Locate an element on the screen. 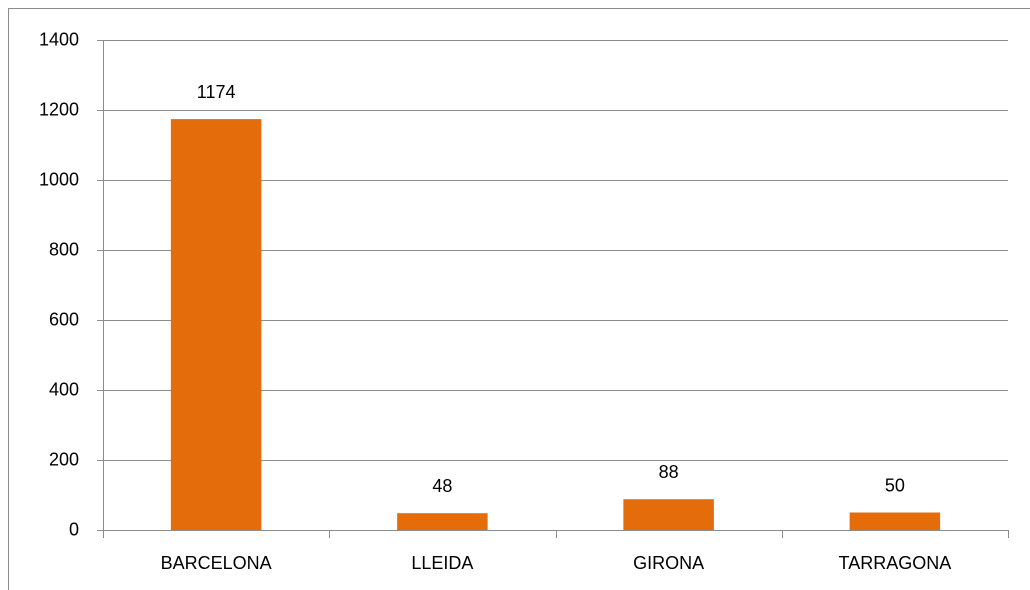 The image size is (1030, 590). x-tick-label: LLEIDA is located at coordinates (442, 563).